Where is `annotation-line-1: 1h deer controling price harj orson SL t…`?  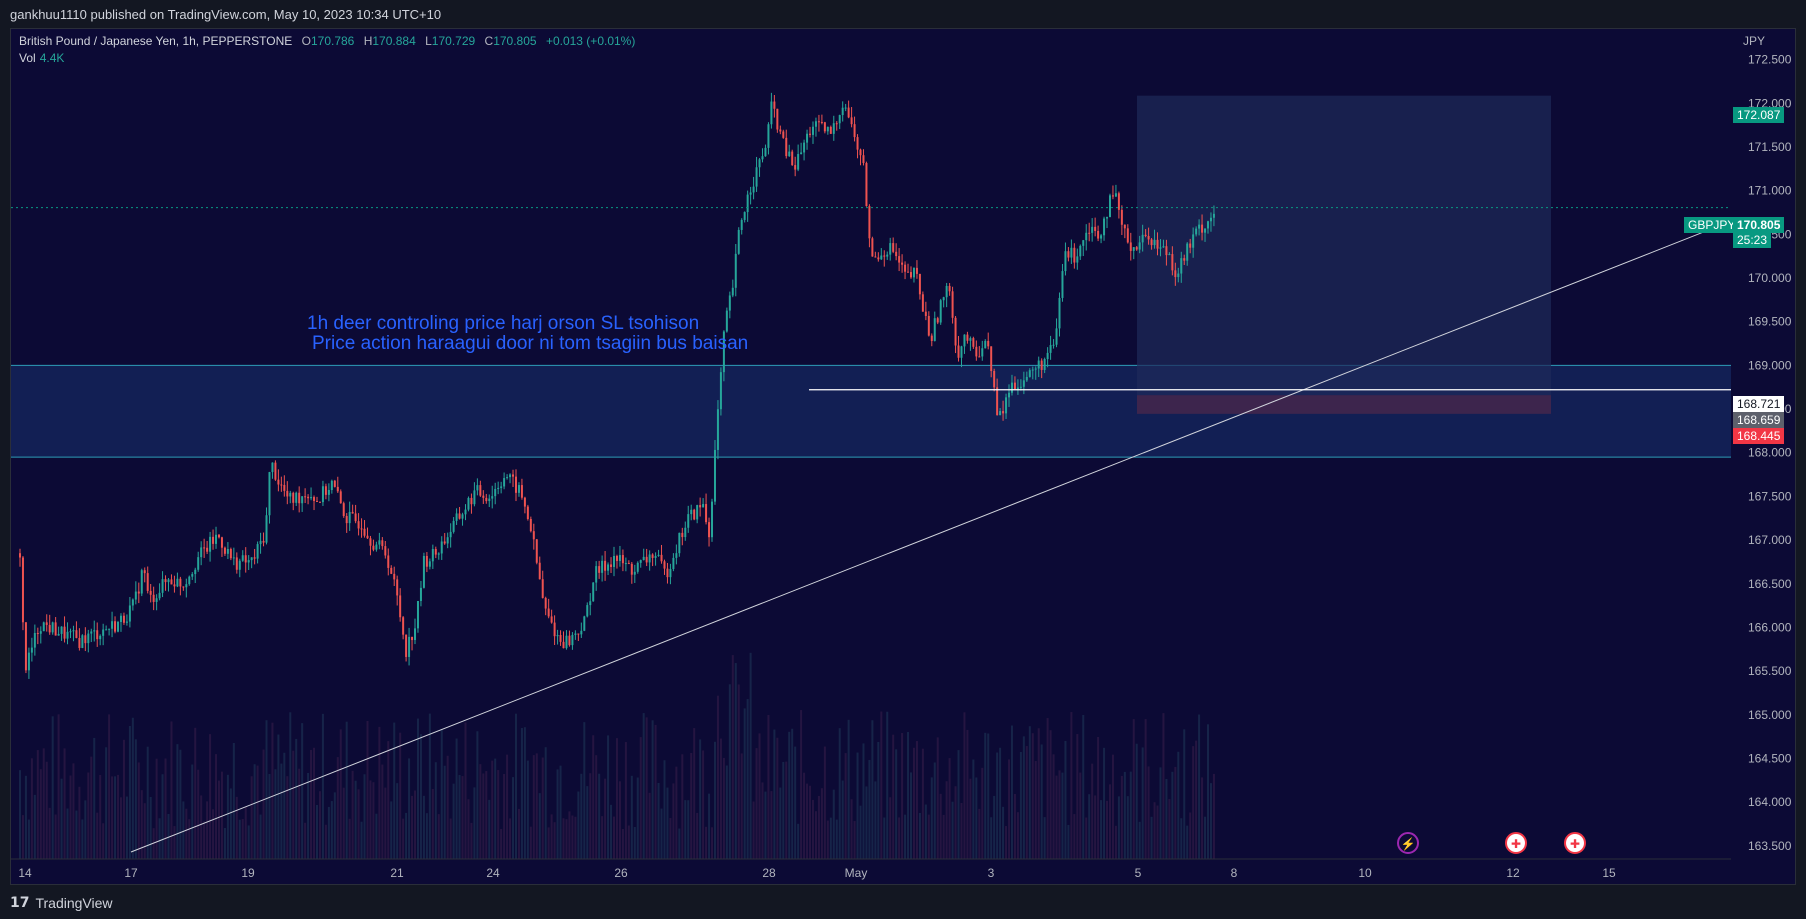 annotation-line-1: 1h deer controling price harj orson SL t… is located at coordinates (503, 323).